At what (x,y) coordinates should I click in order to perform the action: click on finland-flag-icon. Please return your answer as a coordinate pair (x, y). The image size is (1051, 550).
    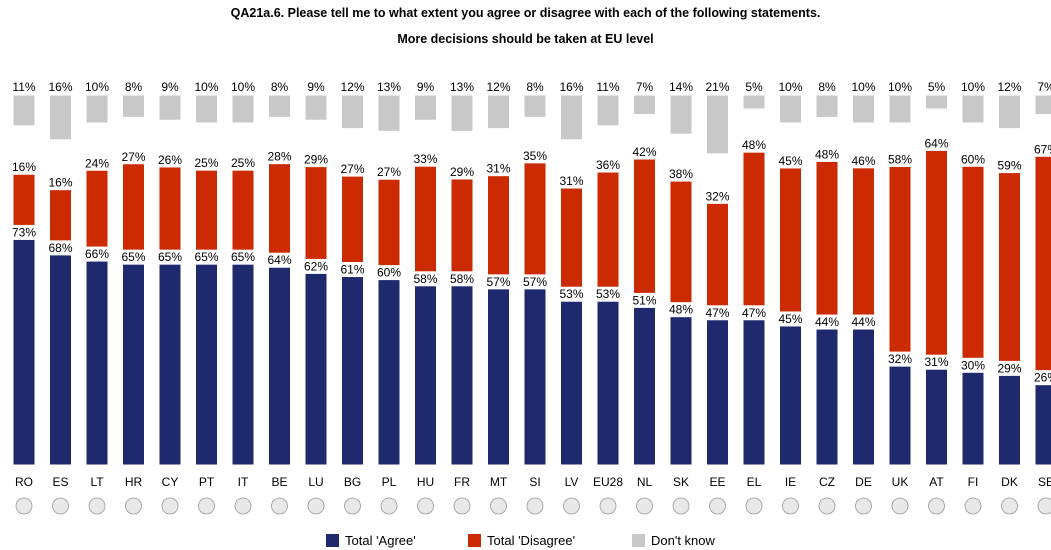
    Looking at the image, I should click on (973, 506).